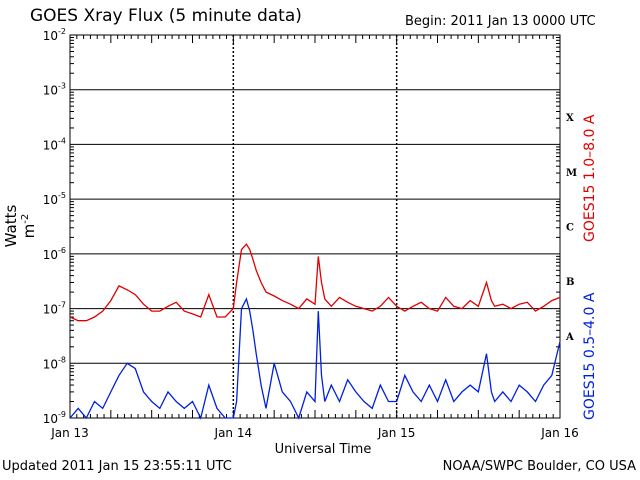 The image size is (640, 480). Describe the element at coordinates (570, 118) in the screenshot. I see `flare-class-label: X` at that location.